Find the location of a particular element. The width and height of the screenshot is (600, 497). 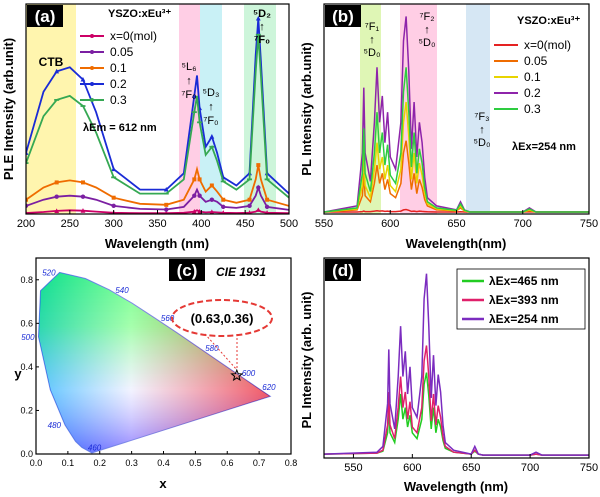

x-tick-label: 0.2 is located at coordinates (99, 463).